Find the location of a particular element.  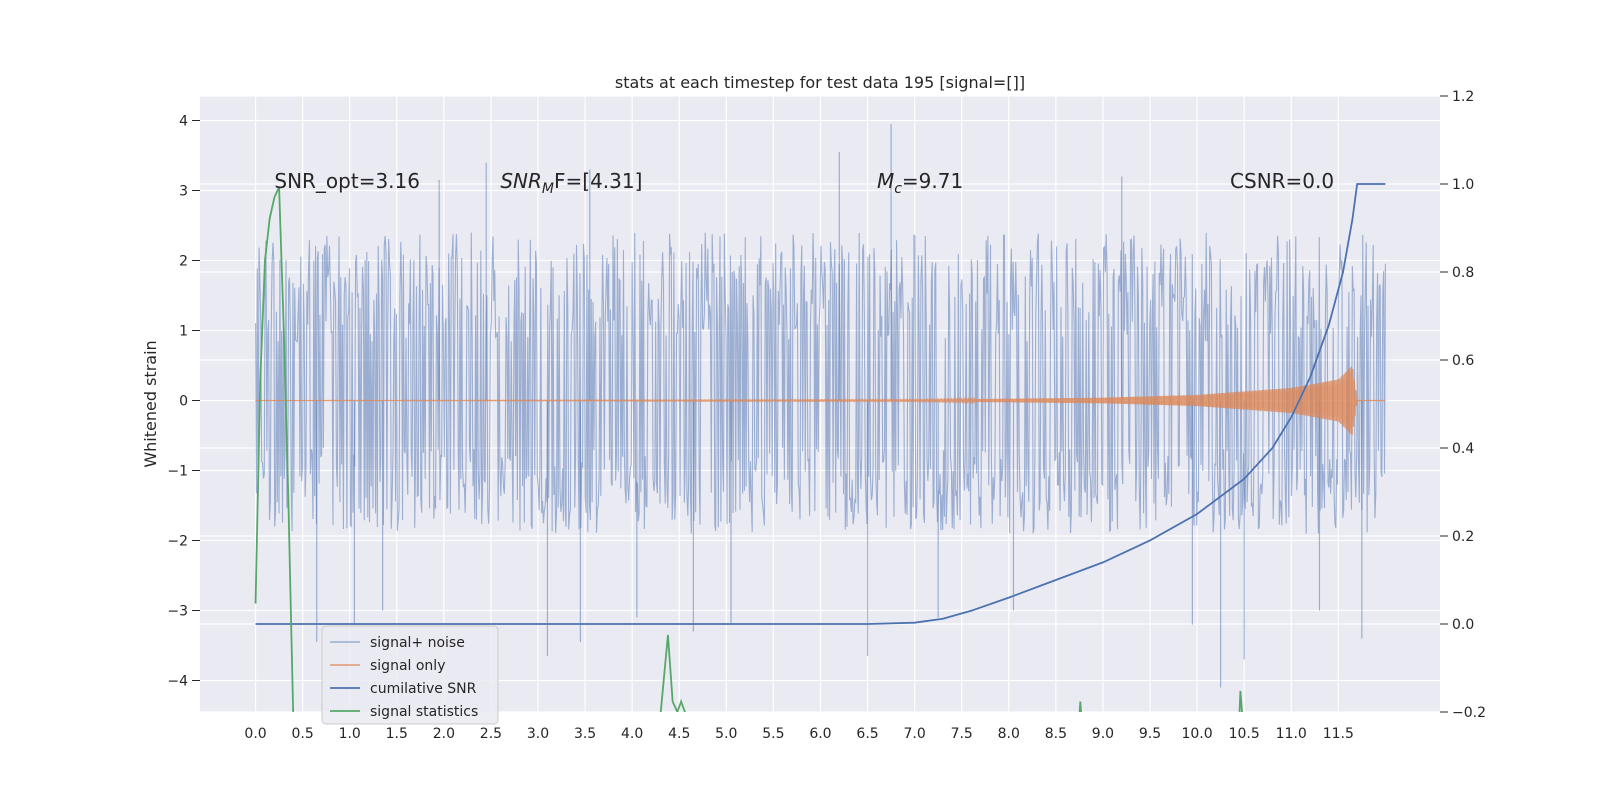

y-right-tick-label: 1.2 is located at coordinates (1463, 97).